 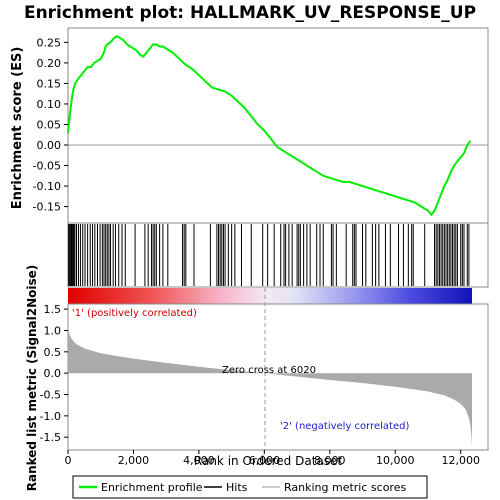 I want to click on es-ytick-label: -0.15, so click(x=47, y=207).